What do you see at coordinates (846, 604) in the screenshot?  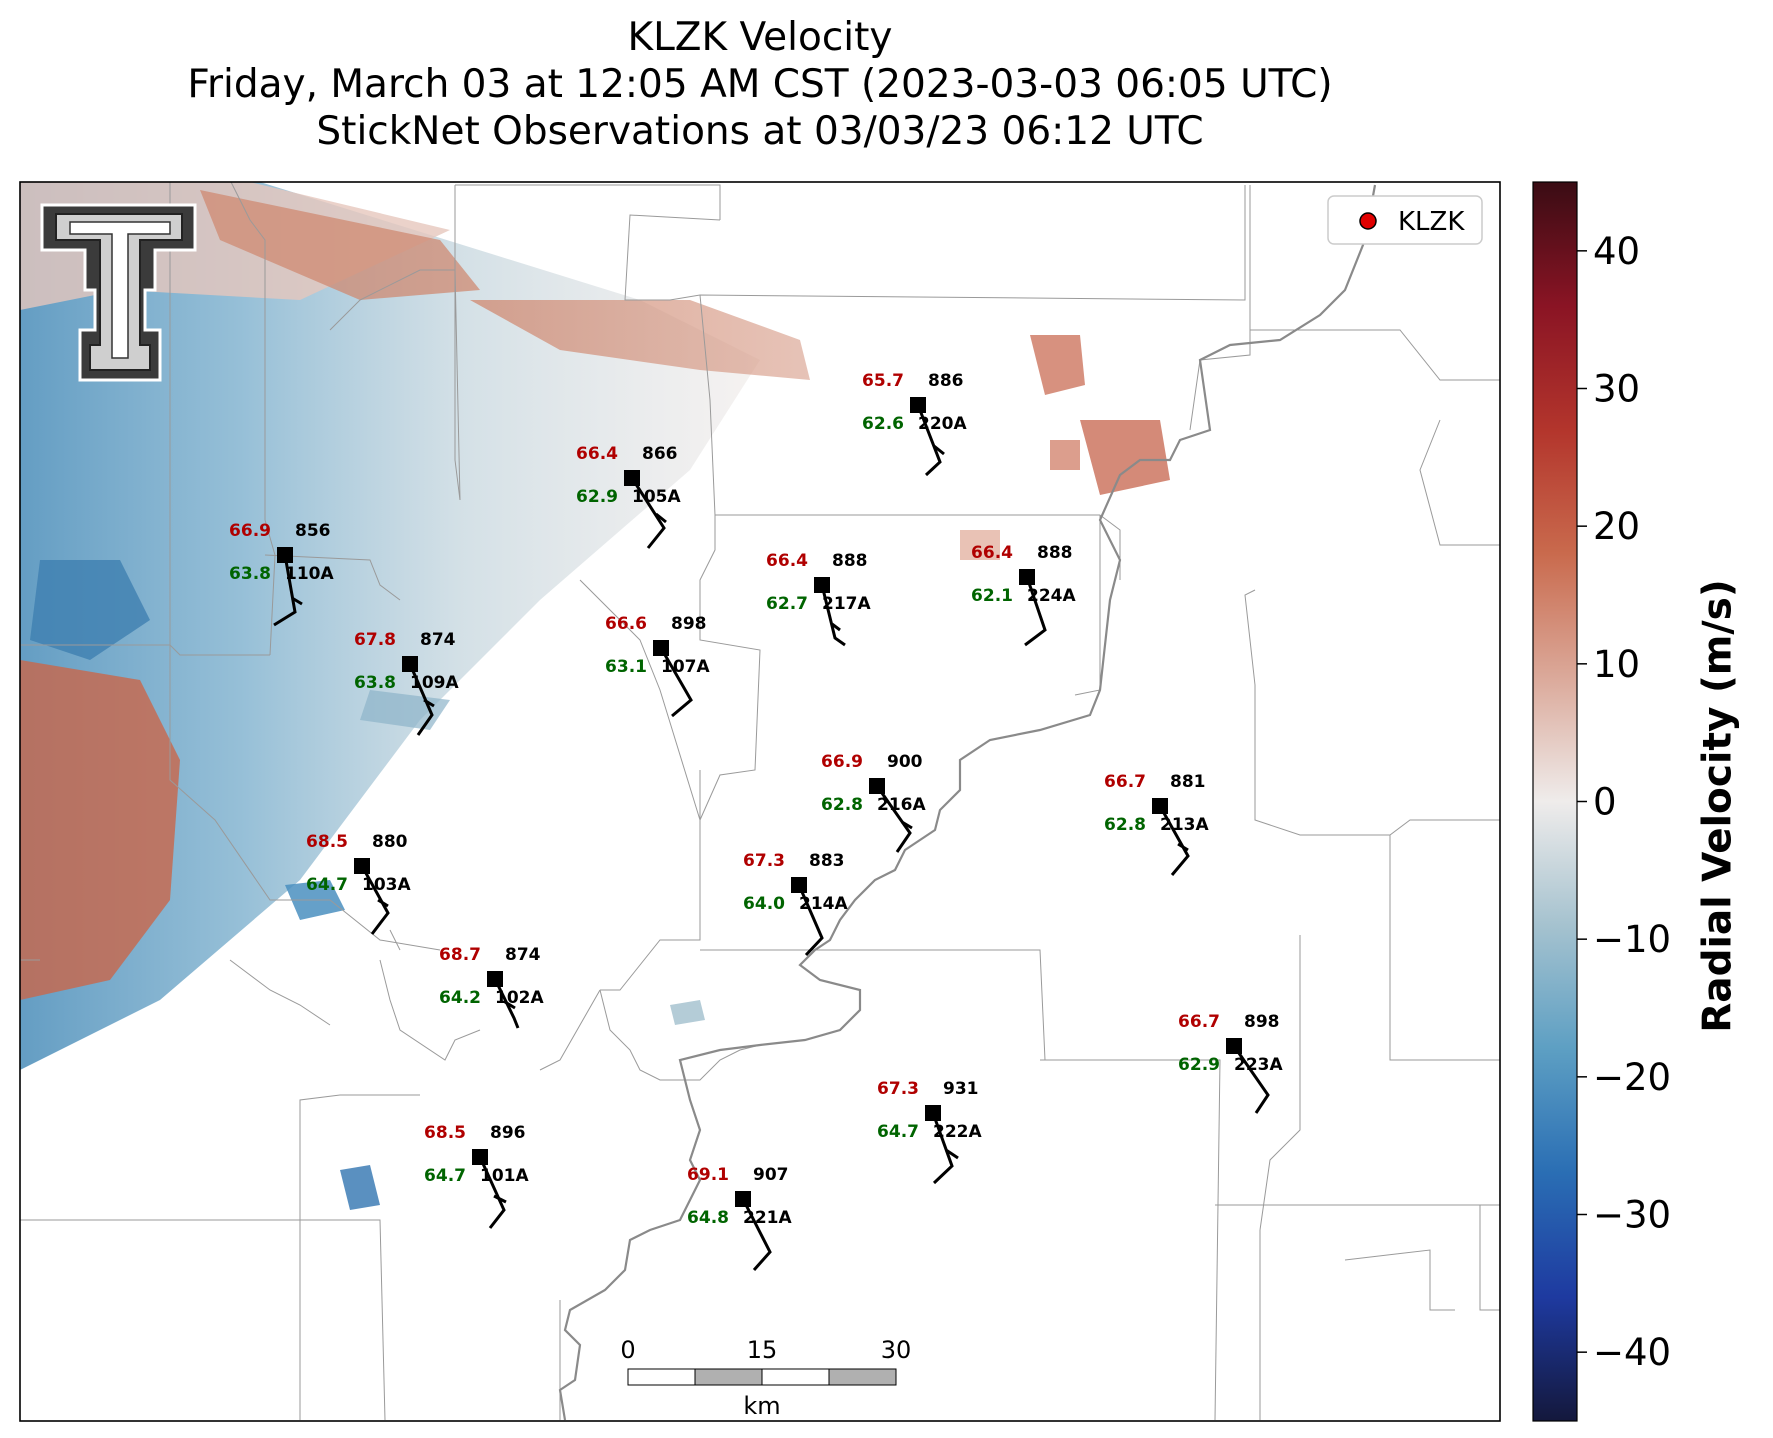 I see `station-id: 217A` at bounding box center [846, 604].